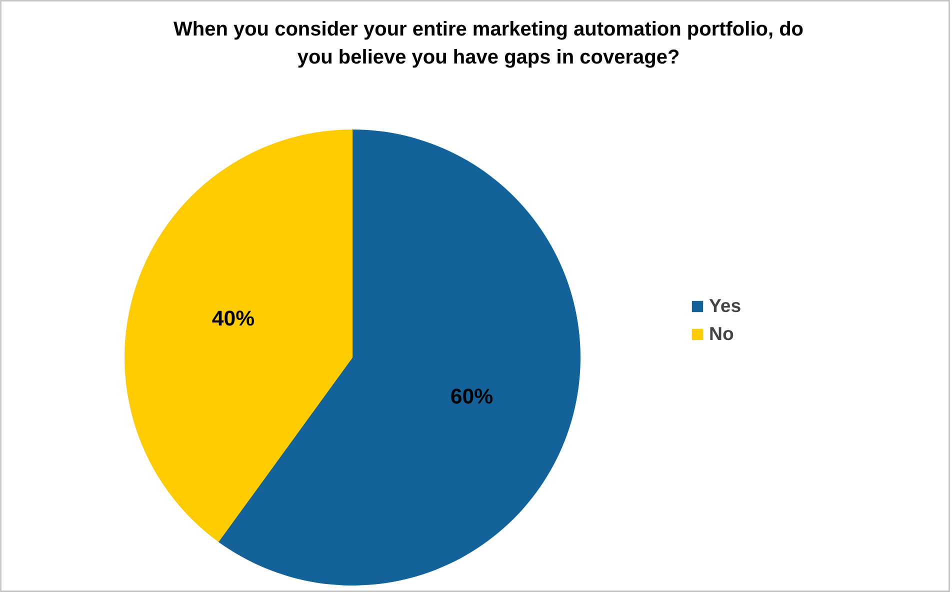 The image size is (952, 594). What do you see at coordinates (472, 396) in the screenshot?
I see `data-label: 60%` at bounding box center [472, 396].